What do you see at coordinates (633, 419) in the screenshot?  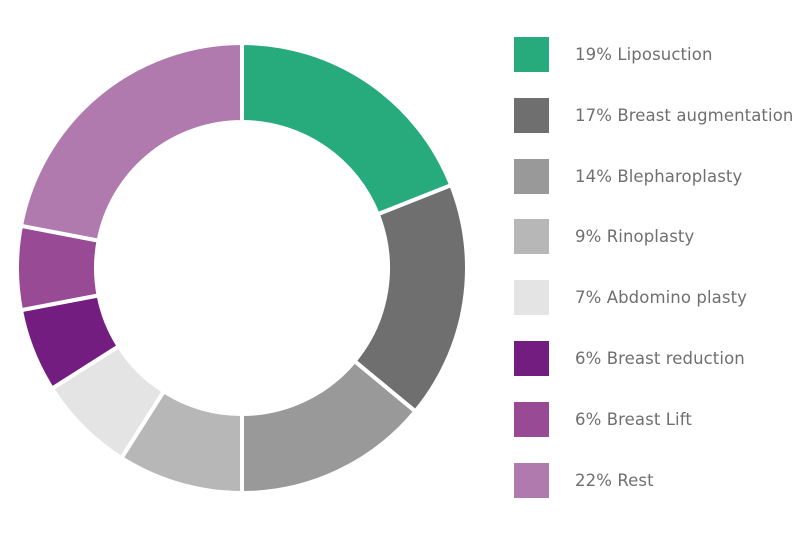 I see `legend-label: 6% Breast Lift` at bounding box center [633, 419].